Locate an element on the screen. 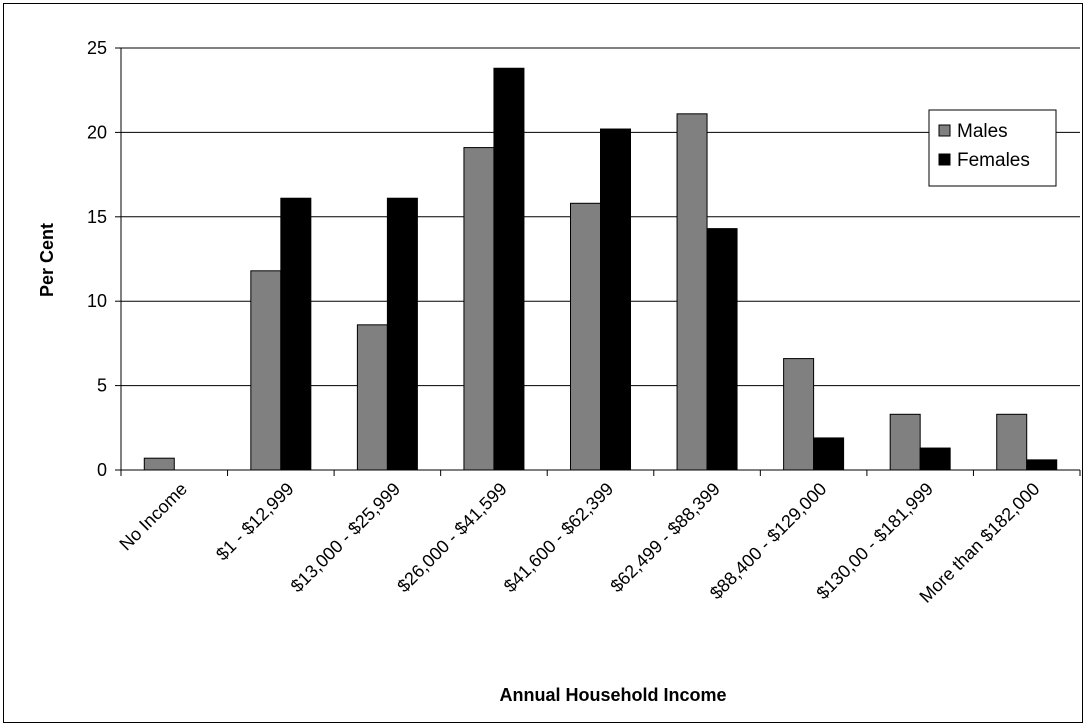  legend-swatch-females is located at coordinates (944, 159).